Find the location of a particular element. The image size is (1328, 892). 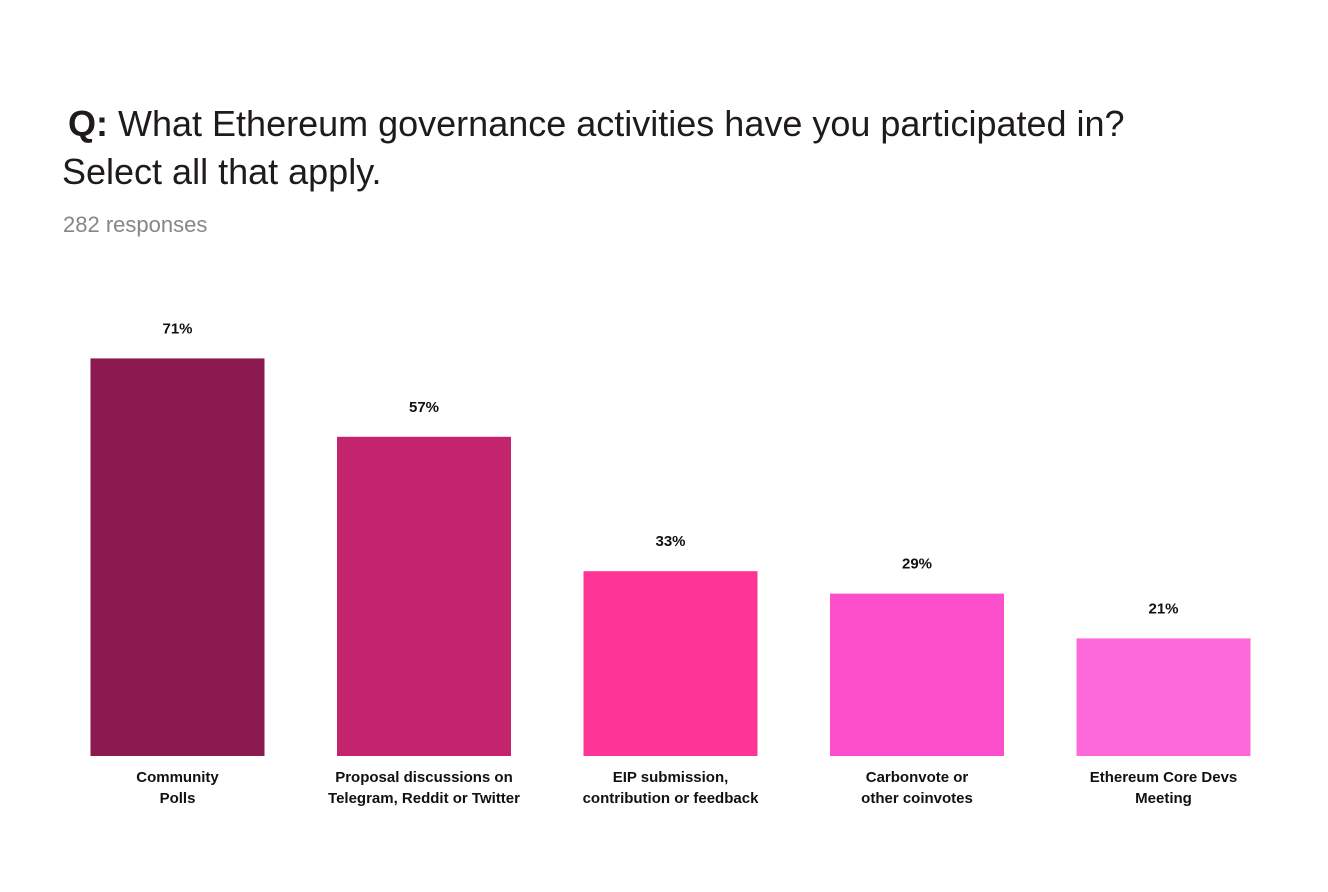

category-label-1: Community Polls is located at coordinates (177, 788).